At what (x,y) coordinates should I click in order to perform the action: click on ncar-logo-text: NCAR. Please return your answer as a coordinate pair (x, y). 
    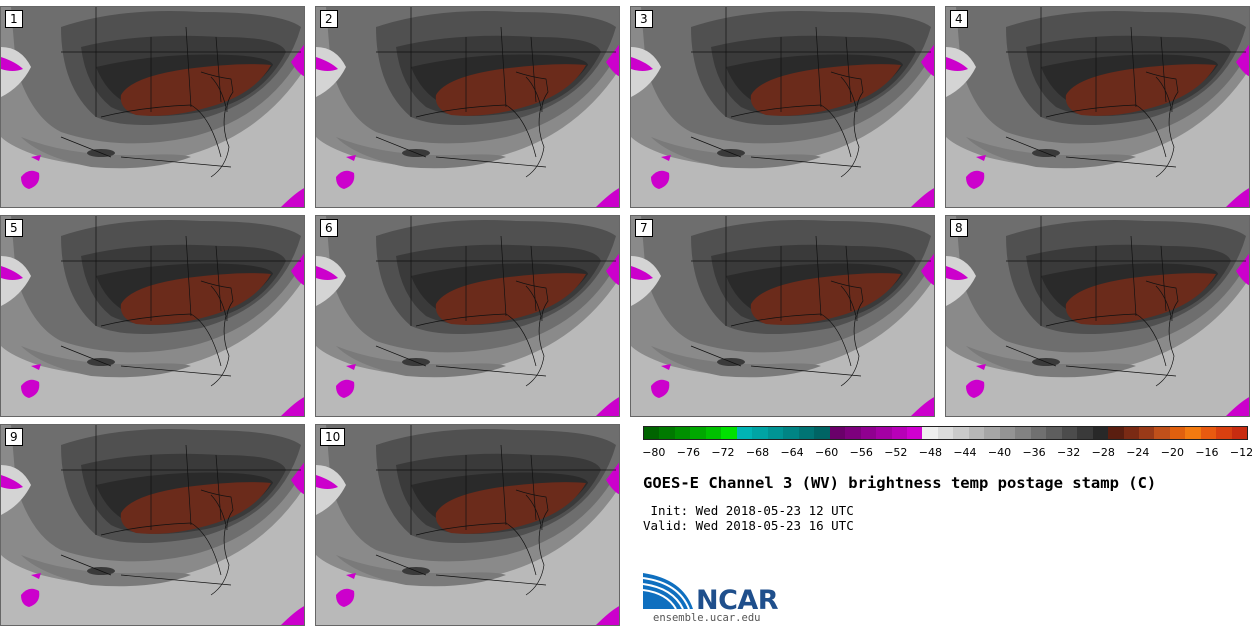
    Looking at the image, I should click on (737, 600).